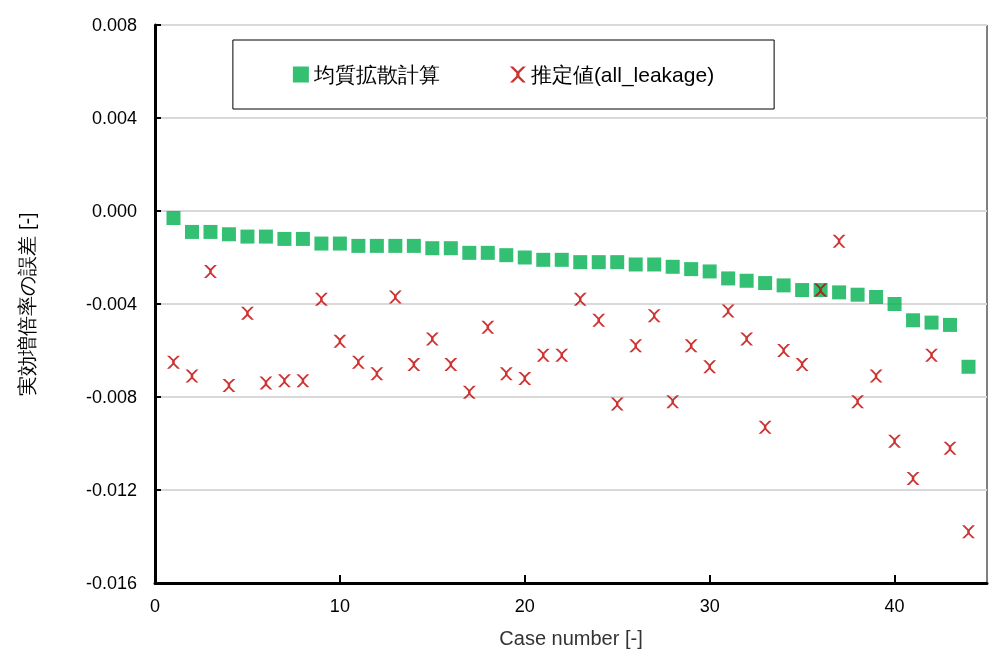 The image size is (1007, 672). I want to click on x-tick-label: 40, so click(894, 606).